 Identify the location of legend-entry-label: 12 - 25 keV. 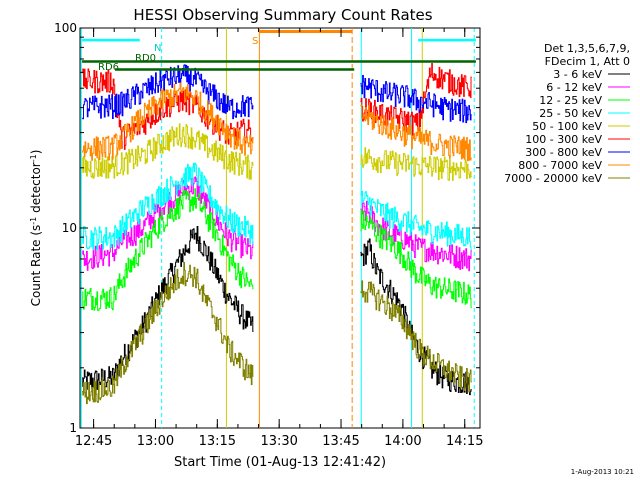
(570, 100).